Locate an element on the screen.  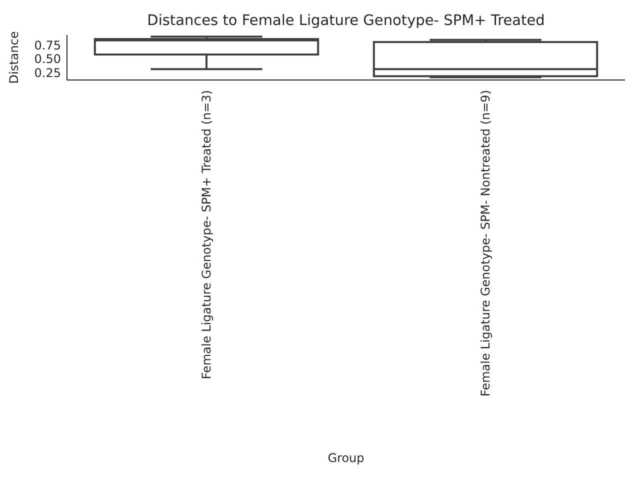
x-axis-title: Group is located at coordinates (346, 458).